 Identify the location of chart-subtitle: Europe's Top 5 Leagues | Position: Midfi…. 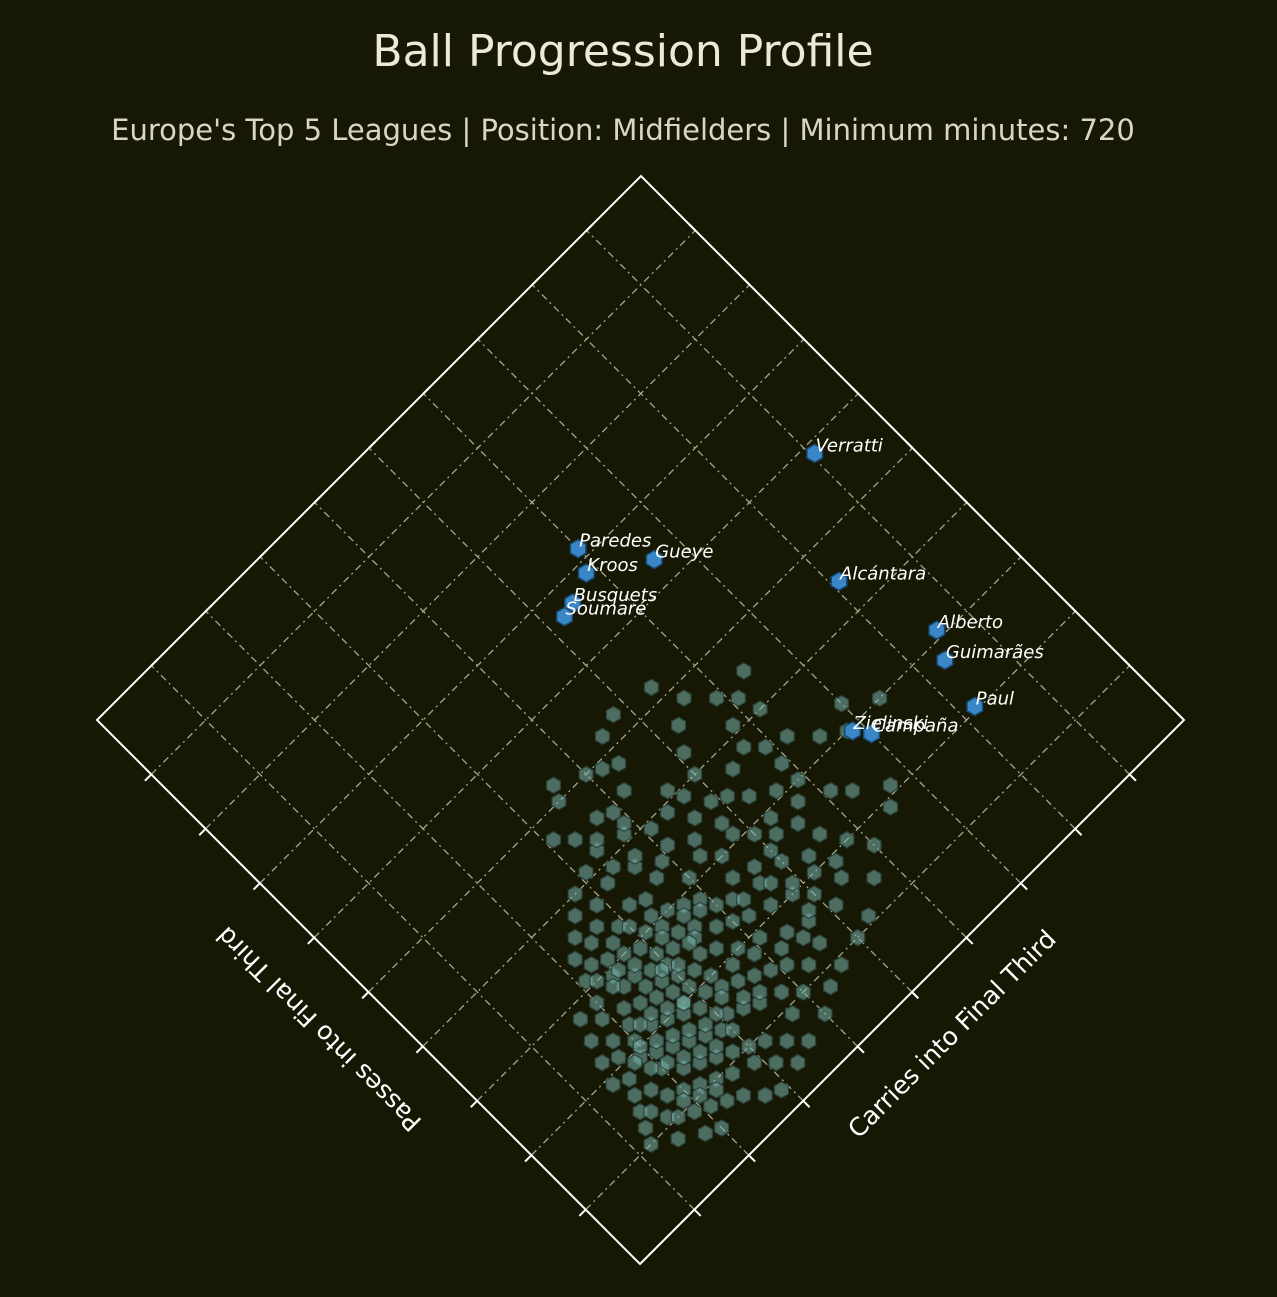
(623, 130).